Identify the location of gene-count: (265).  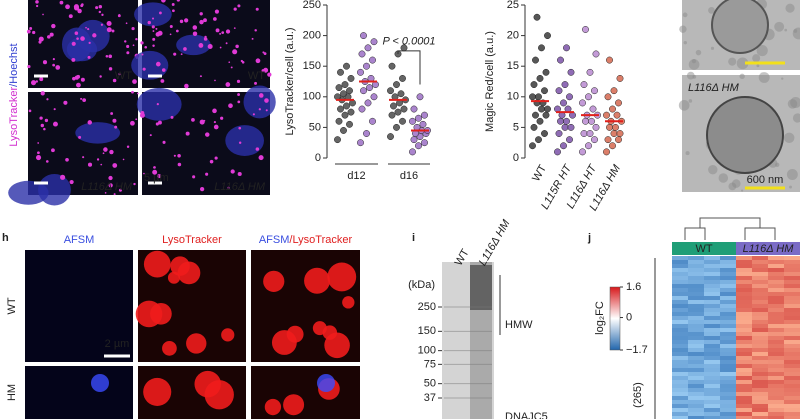
(638, 395).